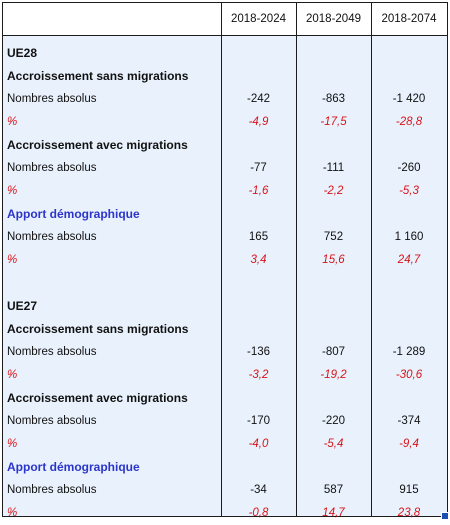 The width and height of the screenshot is (450, 525). I want to click on cell-absolute-value: -863, so click(333, 99).